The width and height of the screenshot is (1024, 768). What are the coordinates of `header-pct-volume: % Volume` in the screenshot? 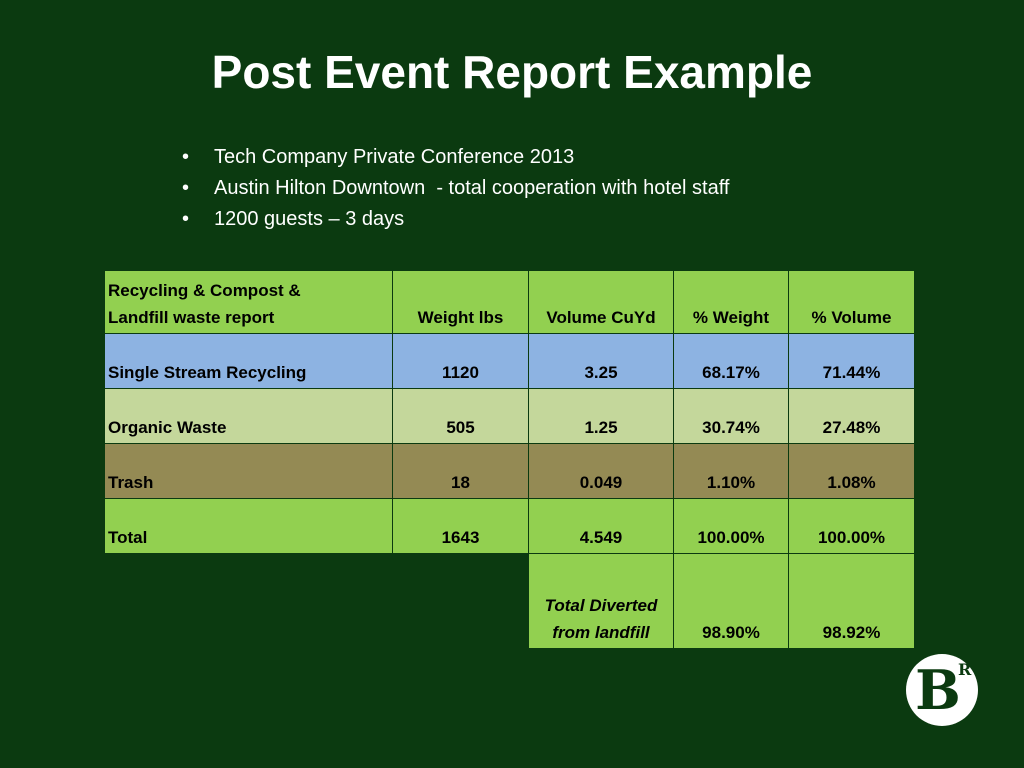 It's located at (851, 302).